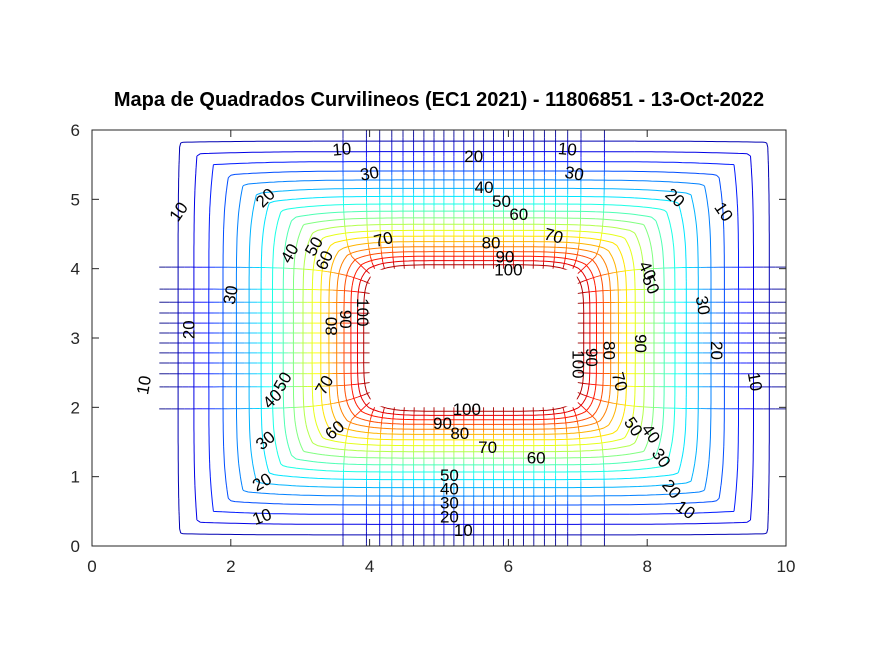 The image size is (871, 654). I want to click on y-tick-label: 2, so click(75, 407).